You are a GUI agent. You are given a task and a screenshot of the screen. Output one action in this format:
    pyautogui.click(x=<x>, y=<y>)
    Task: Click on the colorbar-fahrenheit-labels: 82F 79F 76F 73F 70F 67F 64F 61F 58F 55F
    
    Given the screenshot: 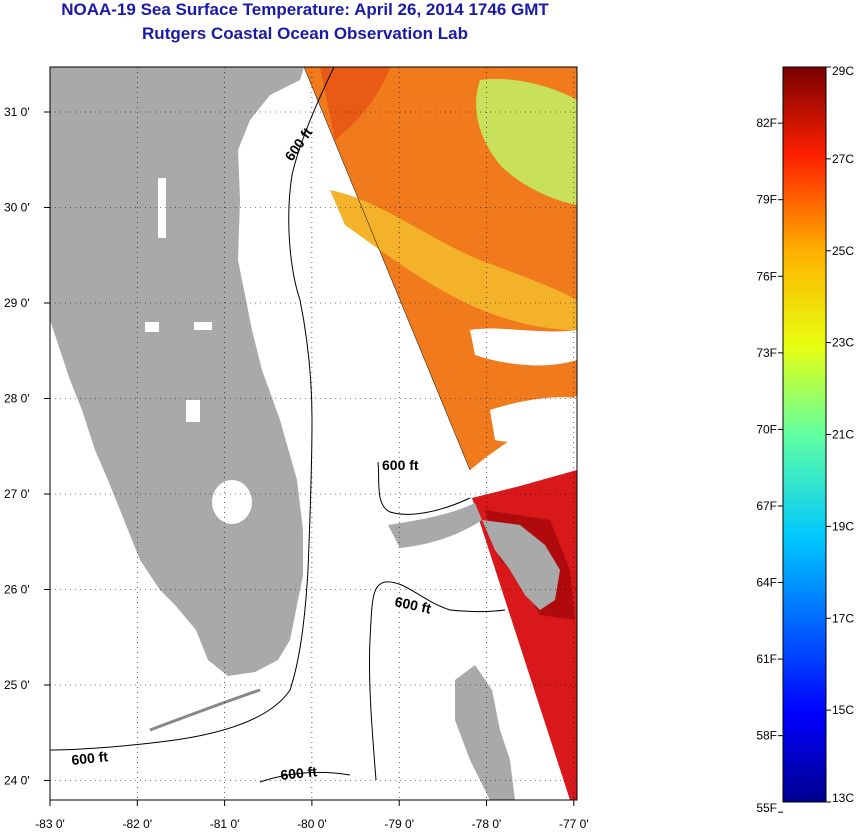 What is the action you would take?
    pyautogui.click(x=769, y=465)
    